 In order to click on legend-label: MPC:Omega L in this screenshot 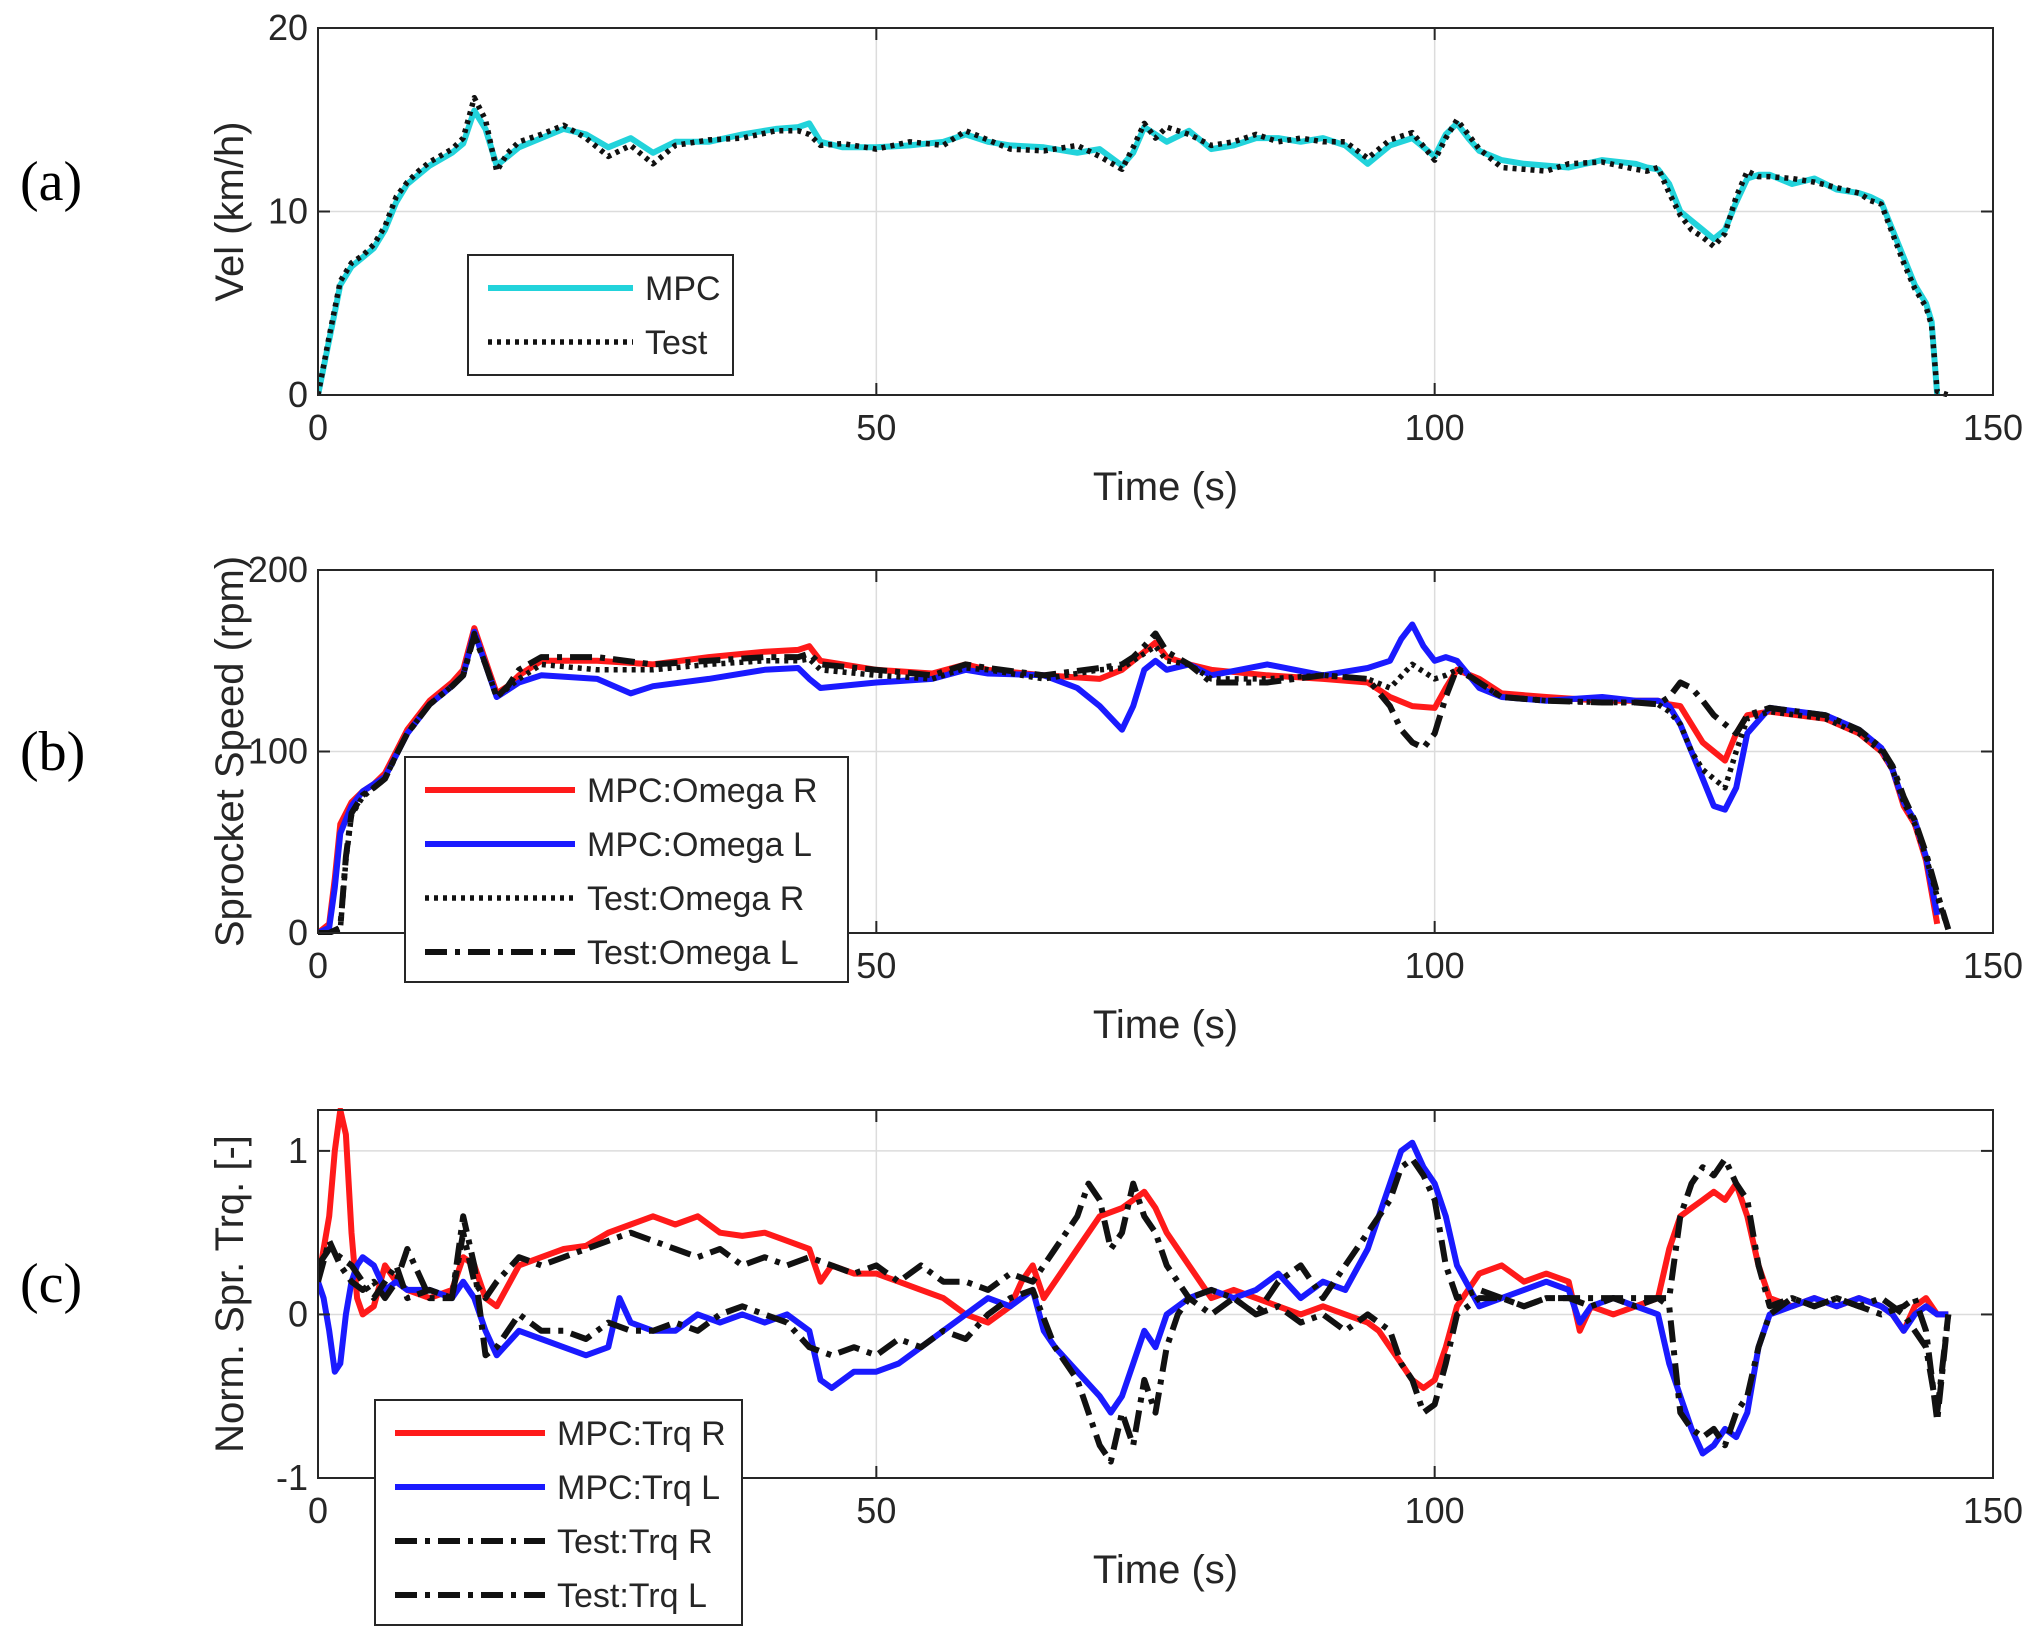, I will do `click(699, 845)`.